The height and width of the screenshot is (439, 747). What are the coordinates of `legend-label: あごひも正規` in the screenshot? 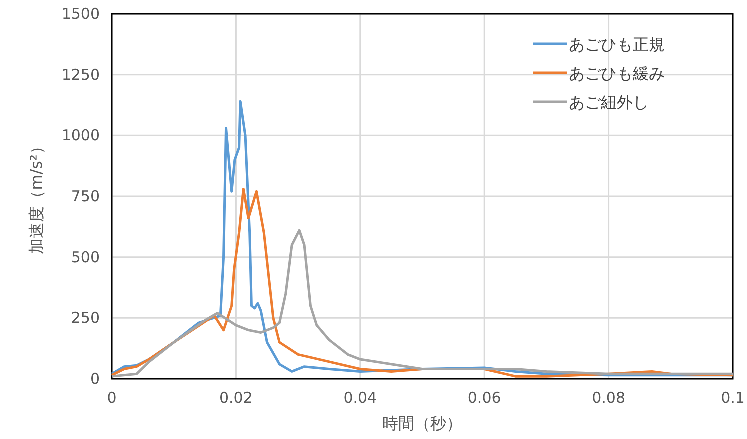 It's located at (617, 44).